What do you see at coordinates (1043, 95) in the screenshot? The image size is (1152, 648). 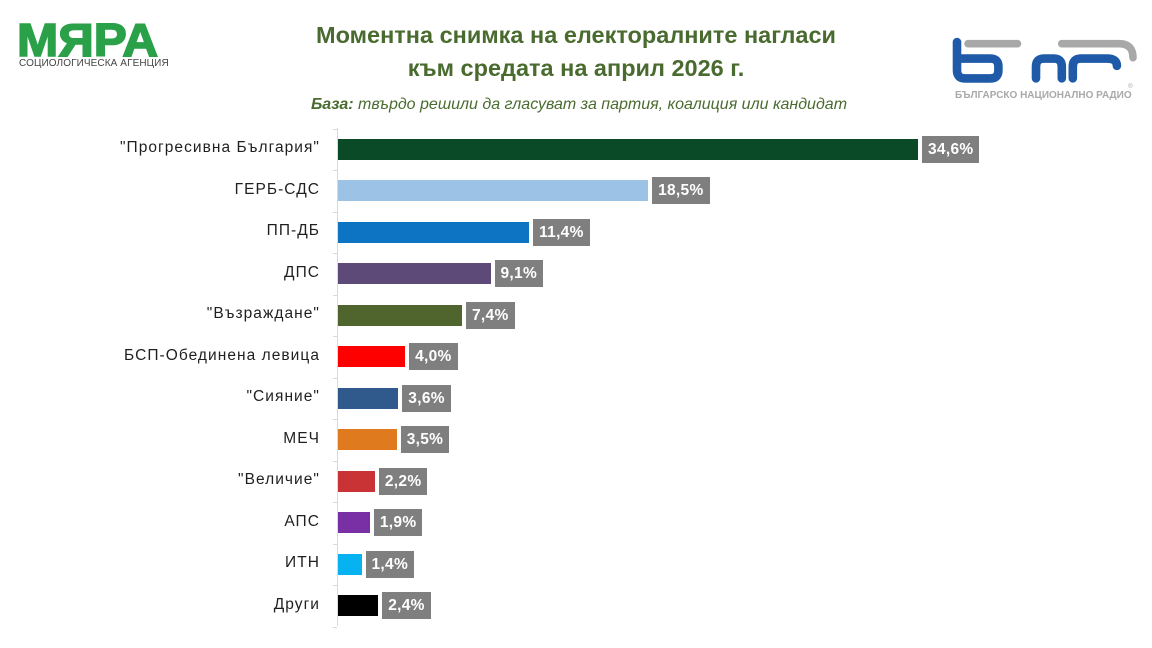 I see `svg-text: БЪЛГАРСКО НАЦИОНАЛНО РАДИО` at bounding box center [1043, 95].